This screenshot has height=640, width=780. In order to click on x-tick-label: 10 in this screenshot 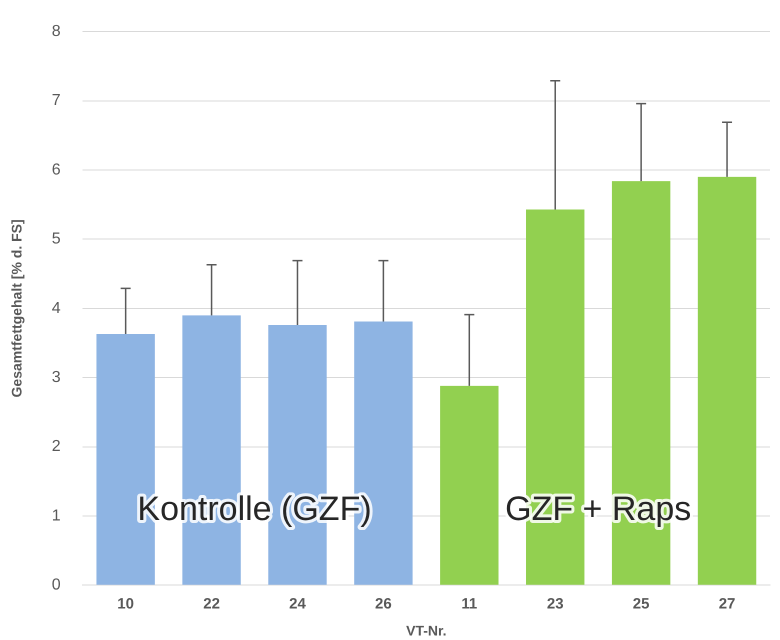, I will do `click(125, 603)`.